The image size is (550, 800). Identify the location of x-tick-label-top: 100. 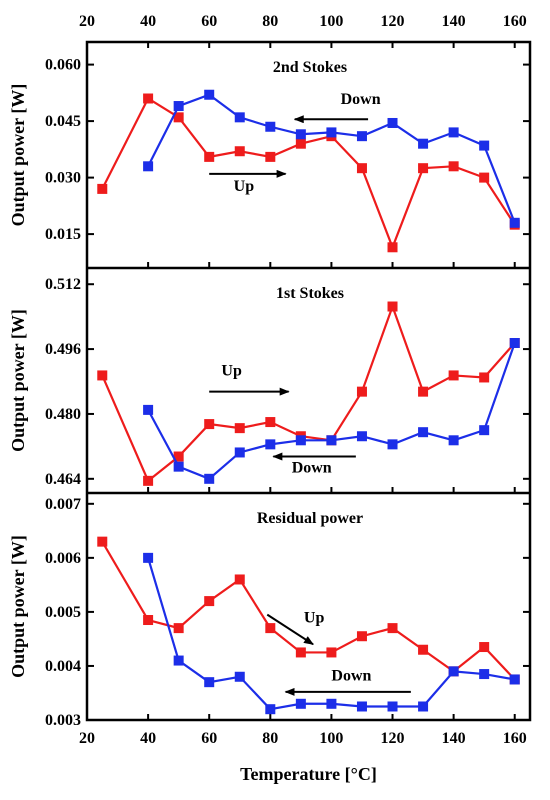
(331, 21).